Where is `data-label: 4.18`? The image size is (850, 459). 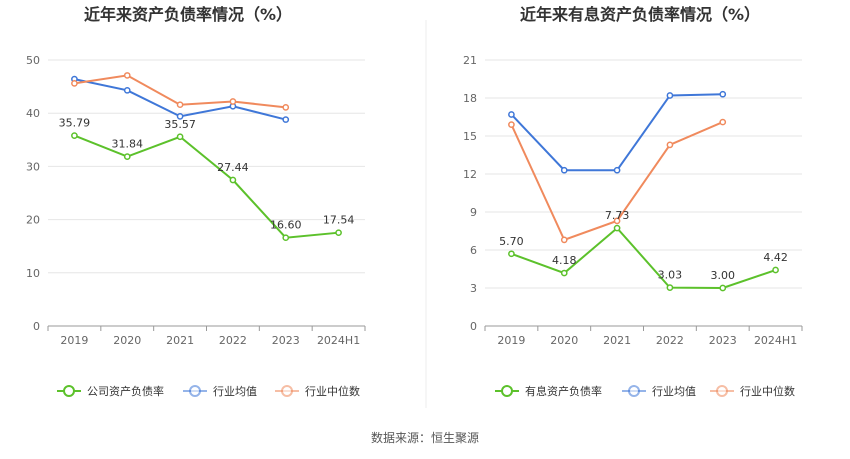 data-label: 4.18 is located at coordinates (564, 260).